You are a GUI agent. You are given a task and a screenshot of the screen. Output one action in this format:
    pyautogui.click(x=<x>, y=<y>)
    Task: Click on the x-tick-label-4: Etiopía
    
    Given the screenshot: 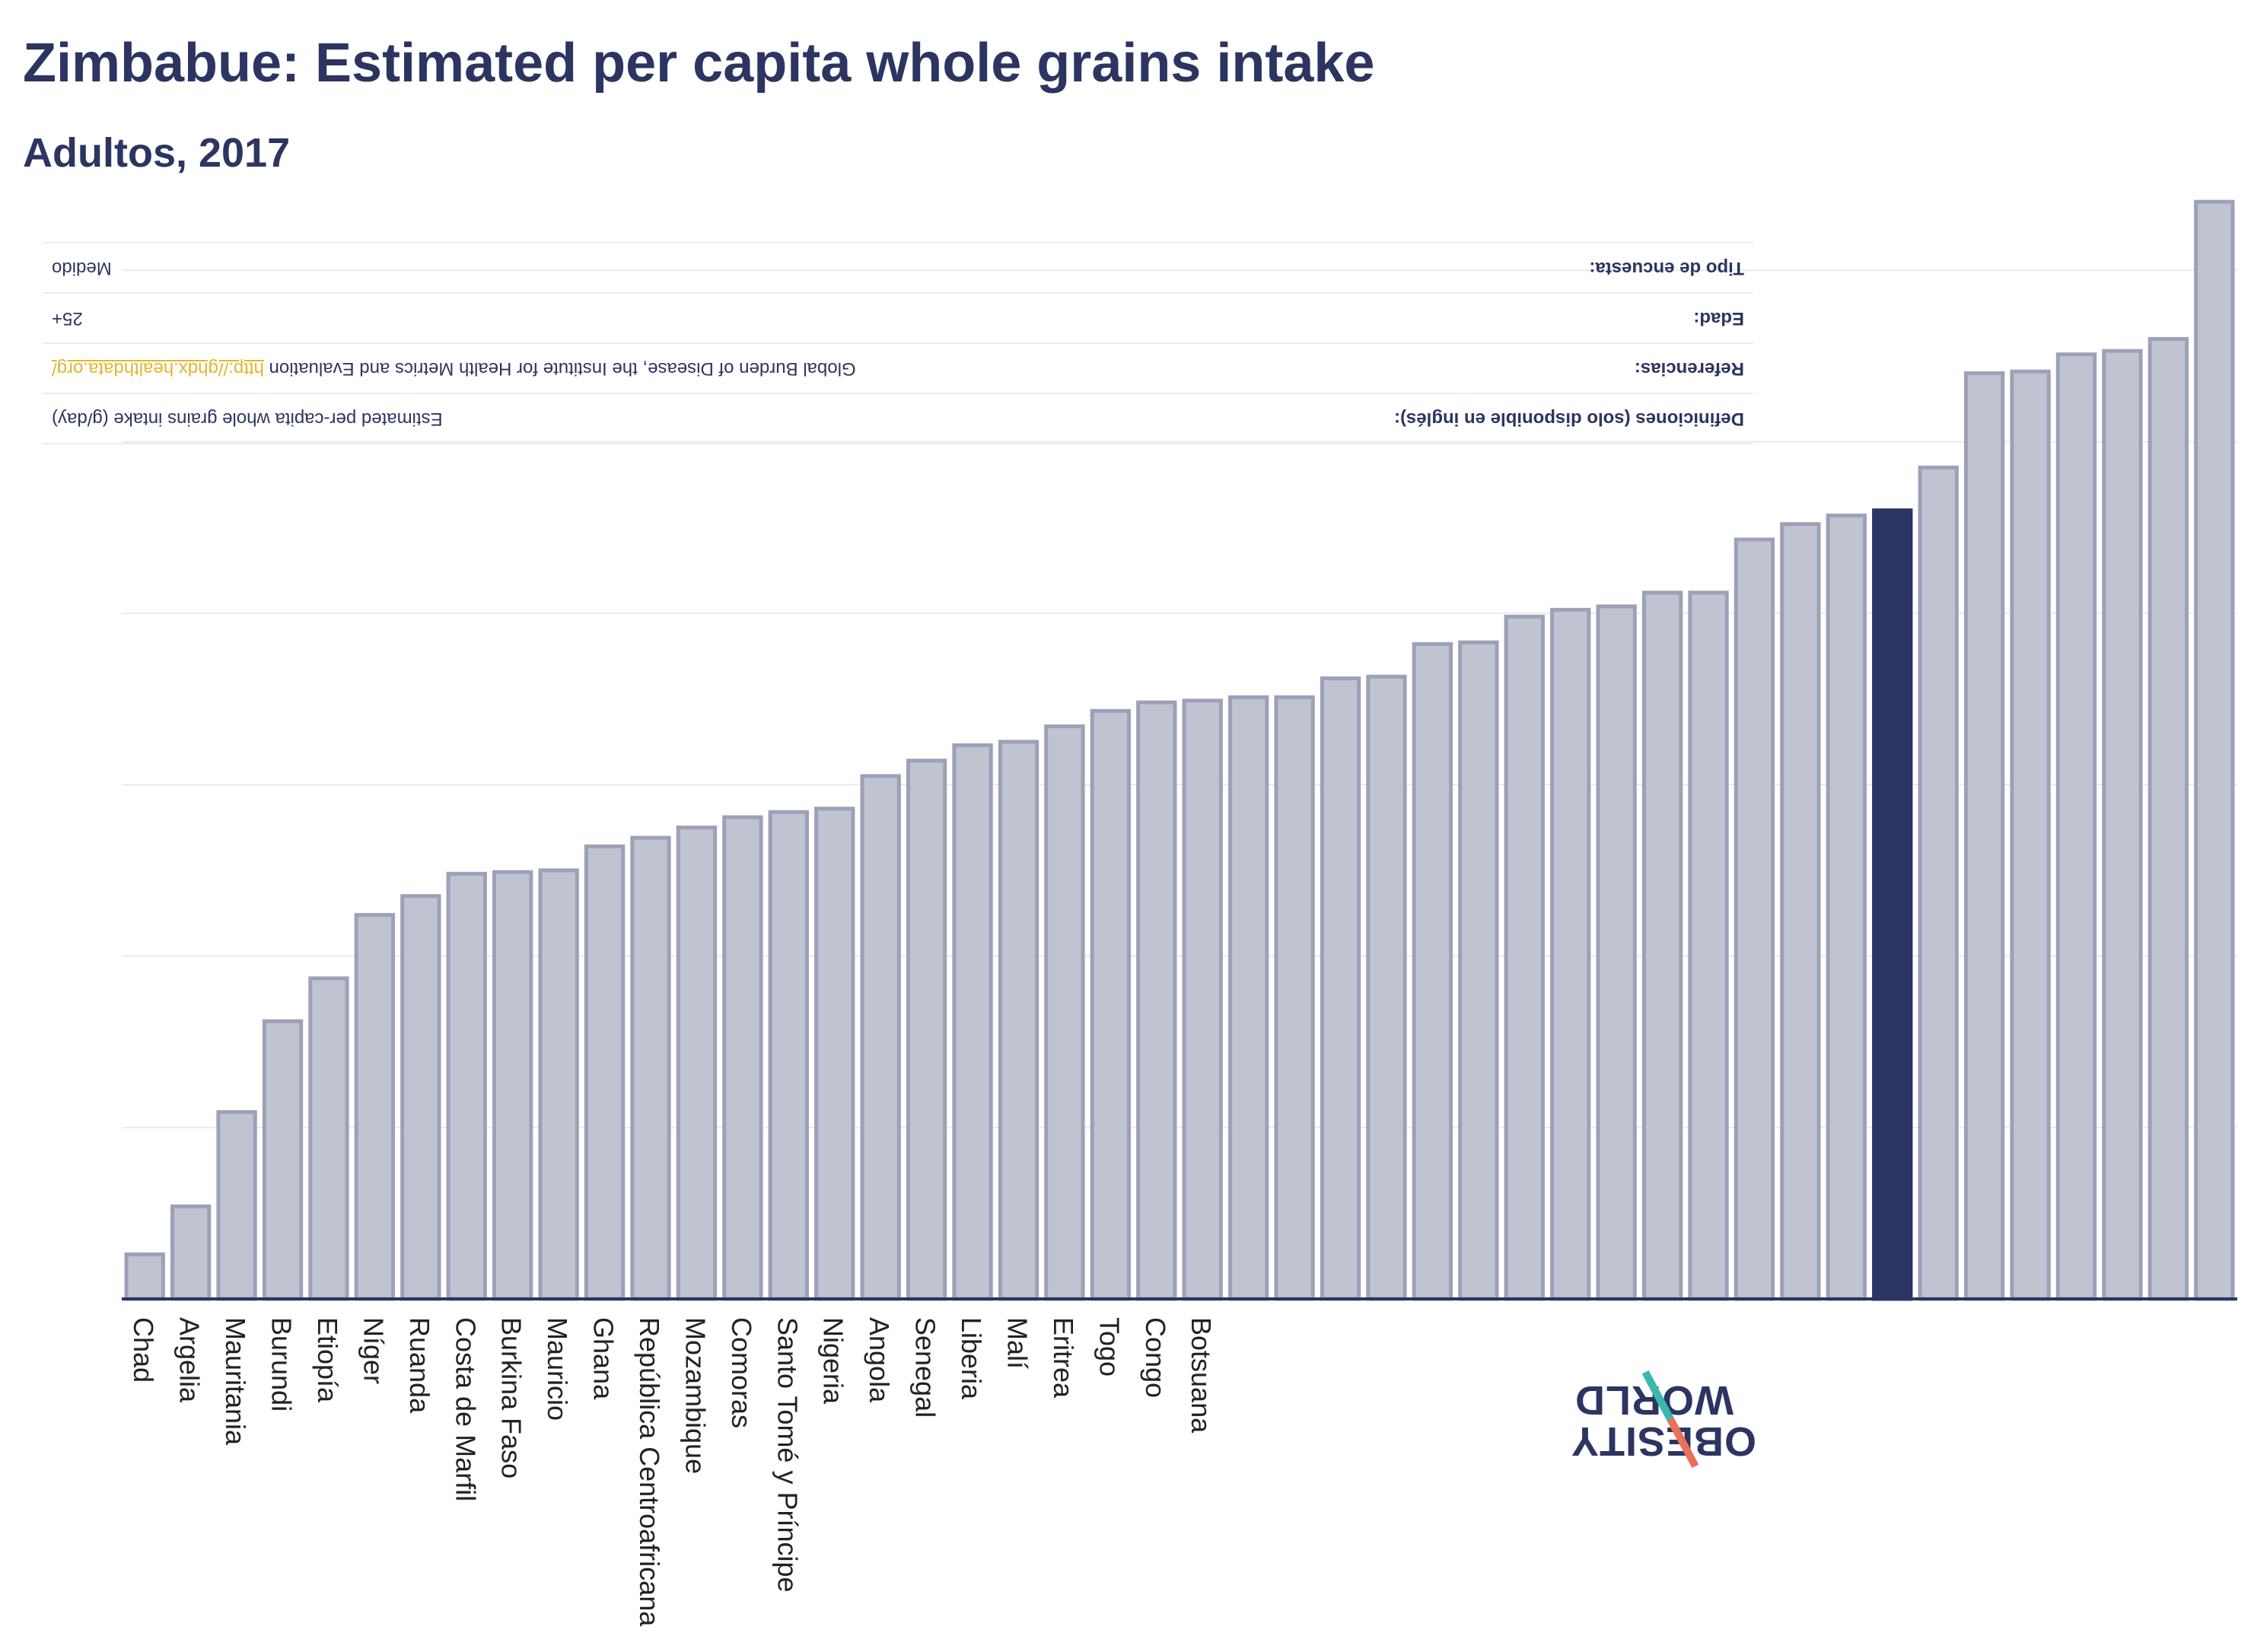 What is the action you would take?
    pyautogui.click(x=327, y=1360)
    